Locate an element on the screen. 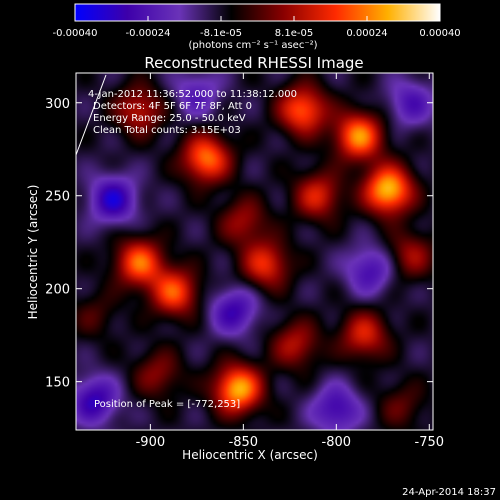 The image size is (500, 500). x-tick-label: -900 is located at coordinates (151, 442).